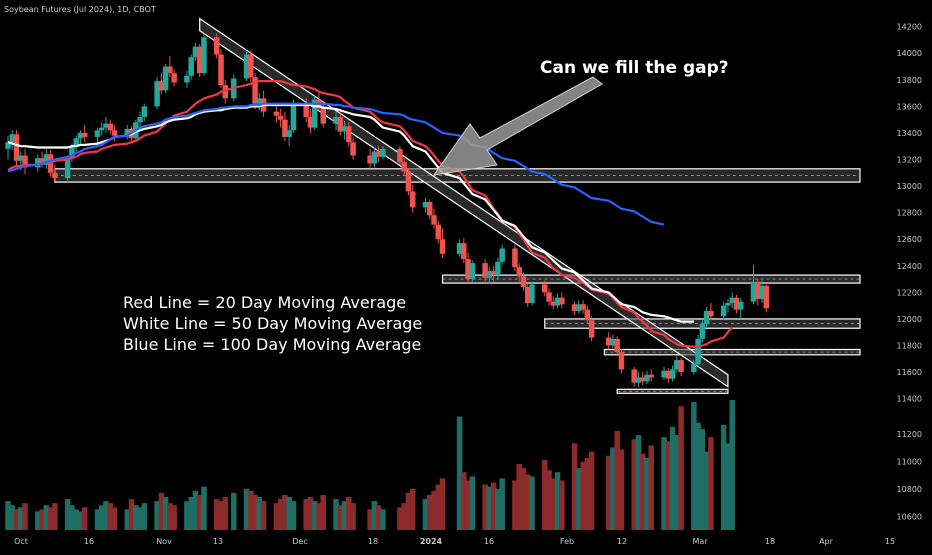  Describe the element at coordinates (567, 541) in the screenshot. I see `time-tick-label: Feb` at that location.